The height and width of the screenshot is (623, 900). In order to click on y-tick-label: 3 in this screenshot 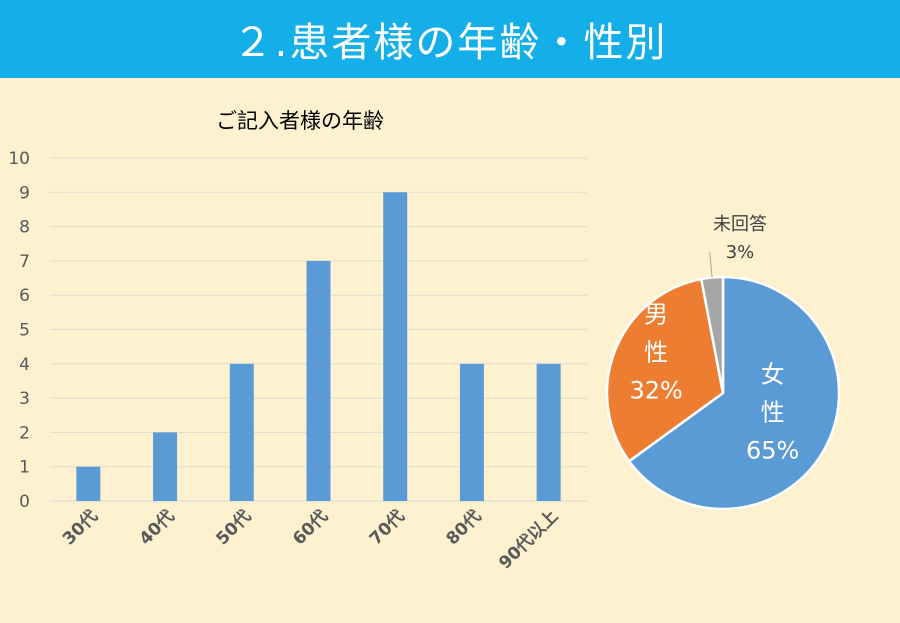, I will do `click(24, 399)`.